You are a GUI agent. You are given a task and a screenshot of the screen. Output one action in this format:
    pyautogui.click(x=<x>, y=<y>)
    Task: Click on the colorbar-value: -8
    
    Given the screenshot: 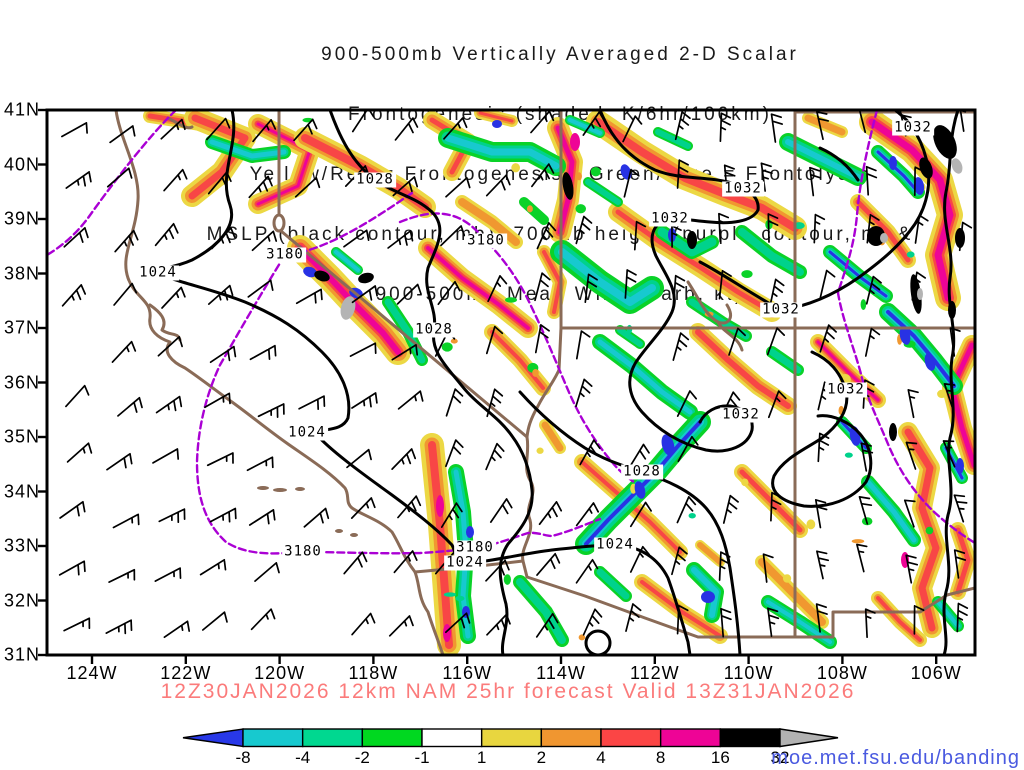 What is the action you would take?
    pyautogui.click(x=243, y=757)
    